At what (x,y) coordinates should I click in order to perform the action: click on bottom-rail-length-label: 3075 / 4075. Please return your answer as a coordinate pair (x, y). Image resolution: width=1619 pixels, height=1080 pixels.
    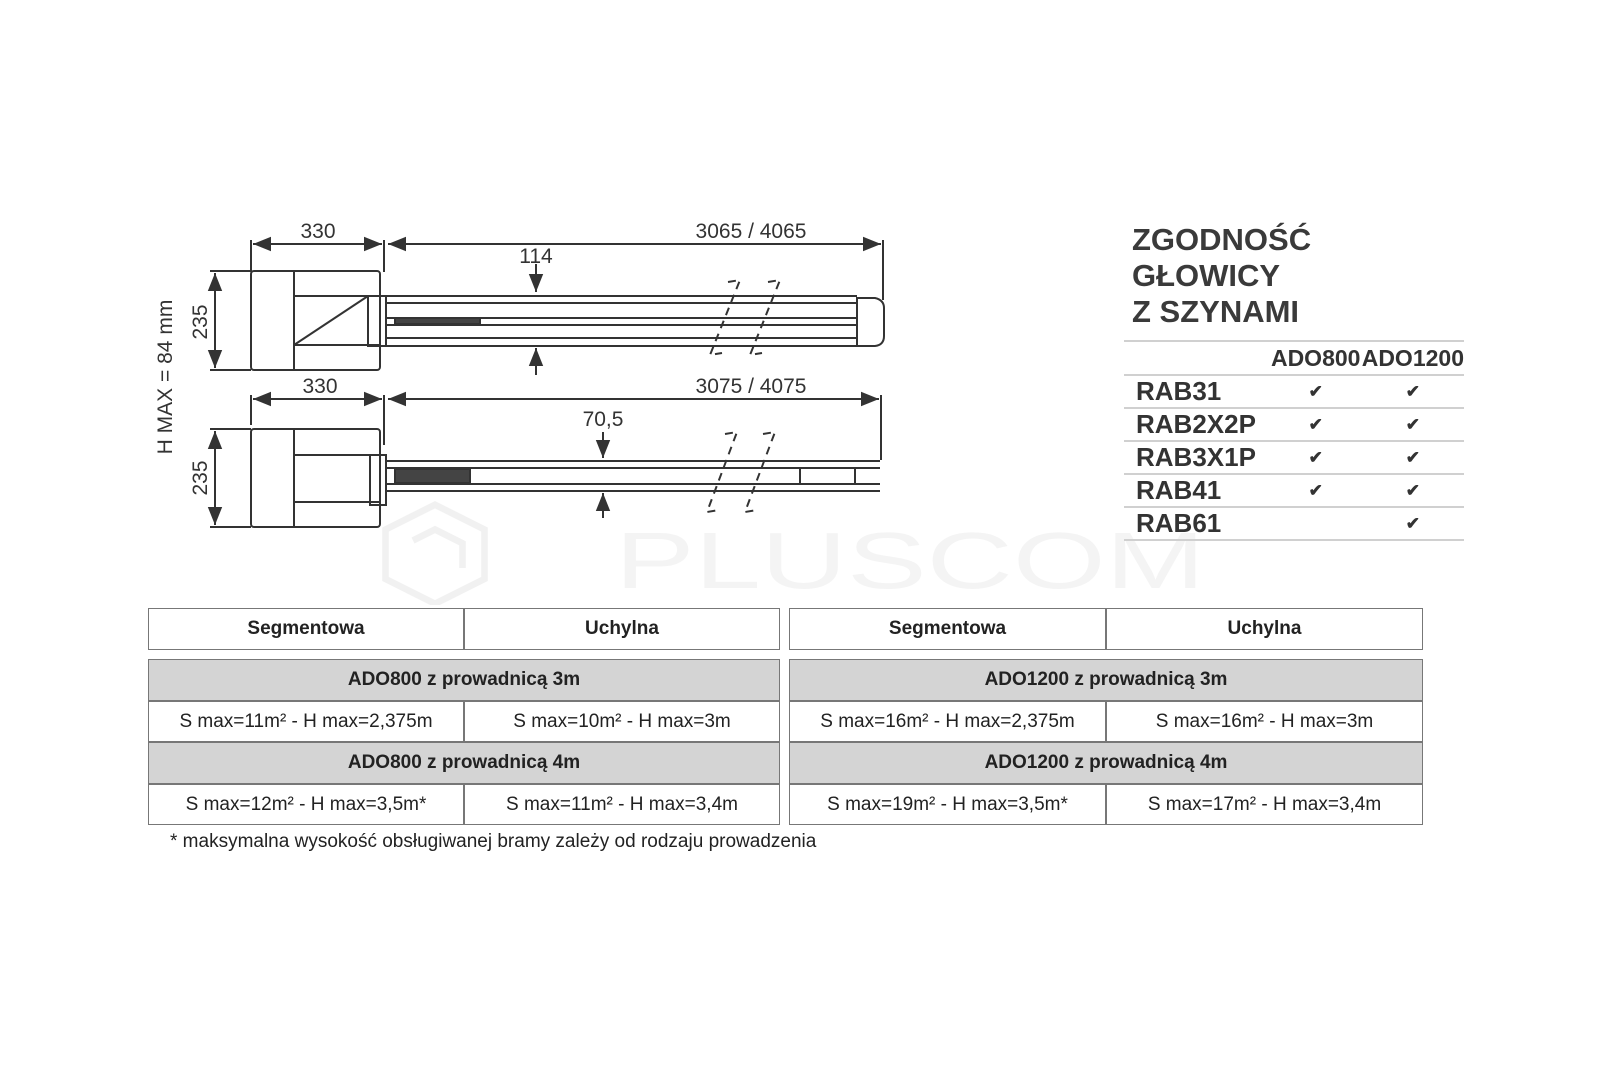
    Looking at the image, I should click on (751, 386).